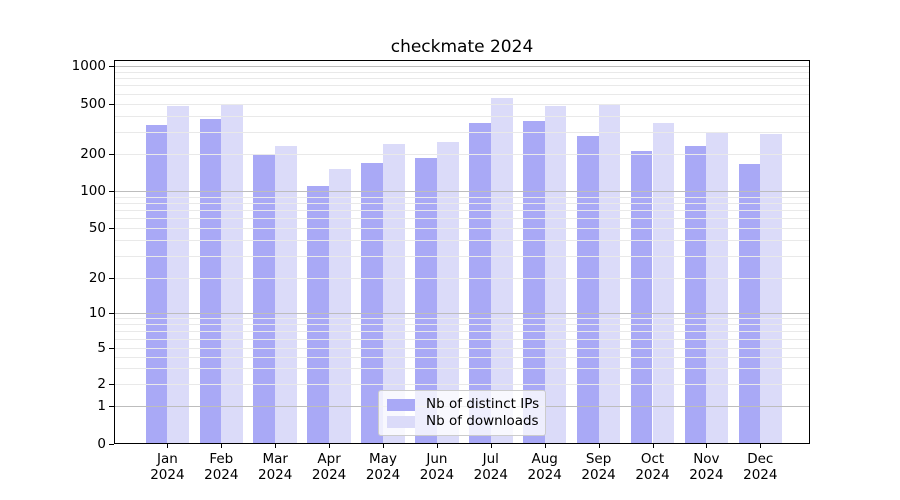 This screenshot has width=900, height=500. What do you see at coordinates (641, 297) in the screenshot?
I see `bar-ips-oct` at bounding box center [641, 297].